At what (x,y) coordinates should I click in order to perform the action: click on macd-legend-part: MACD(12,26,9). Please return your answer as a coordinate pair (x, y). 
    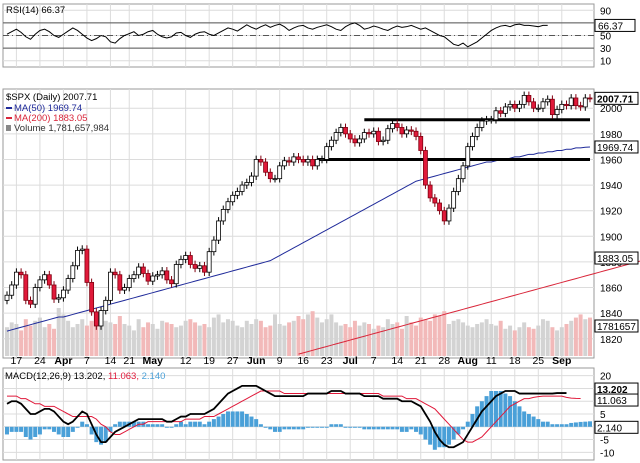
    Looking at the image, I should click on (39, 376).